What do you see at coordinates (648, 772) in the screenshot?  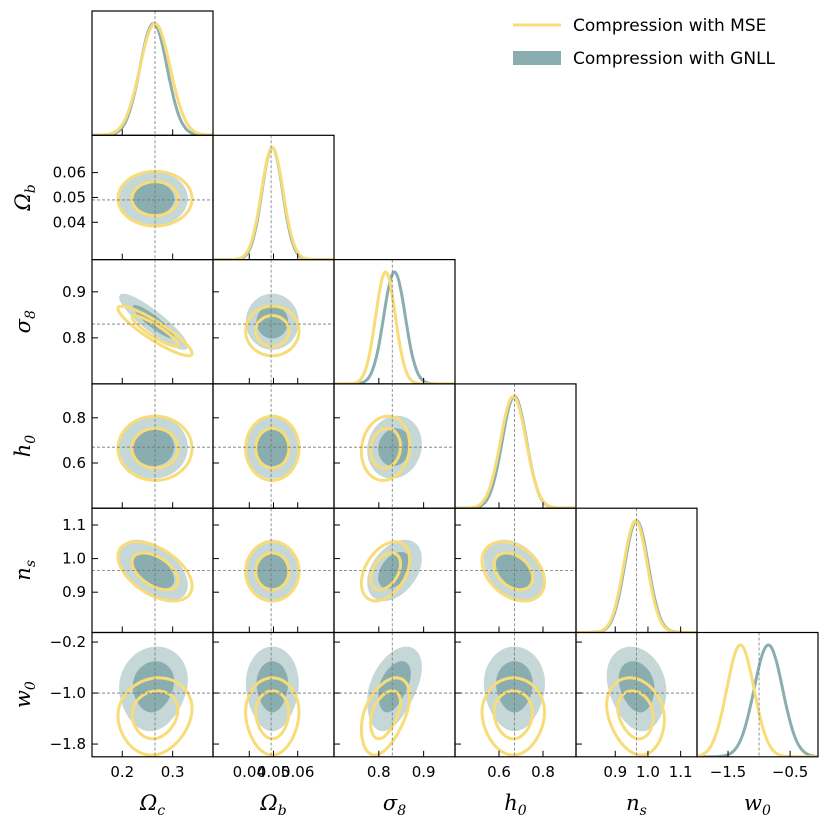 I see `x-tick-label: 1.0` at bounding box center [648, 772].